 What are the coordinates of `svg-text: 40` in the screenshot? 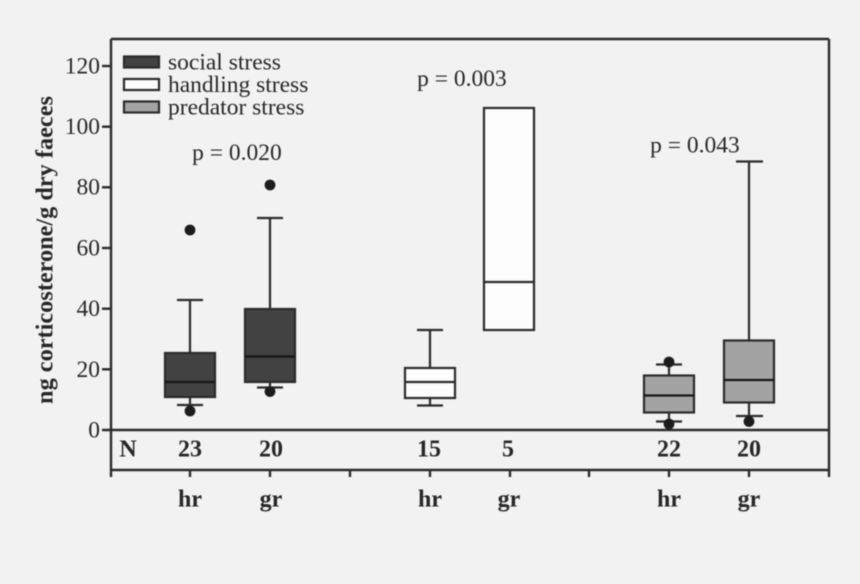 It's located at (89, 309).